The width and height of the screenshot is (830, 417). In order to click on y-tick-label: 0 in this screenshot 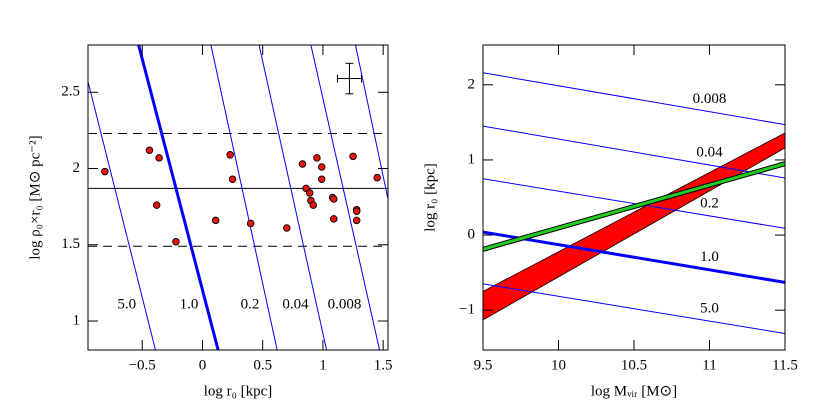, I will do `click(472, 234)`.